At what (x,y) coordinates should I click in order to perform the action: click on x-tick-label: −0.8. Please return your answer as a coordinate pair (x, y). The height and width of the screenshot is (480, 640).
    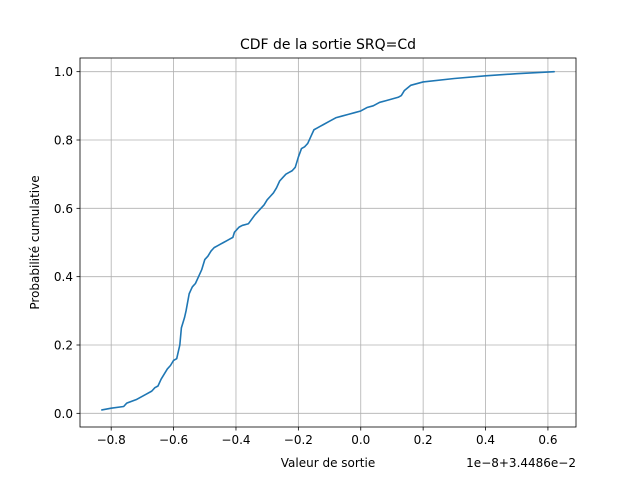
    Looking at the image, I should click on (111, 440).